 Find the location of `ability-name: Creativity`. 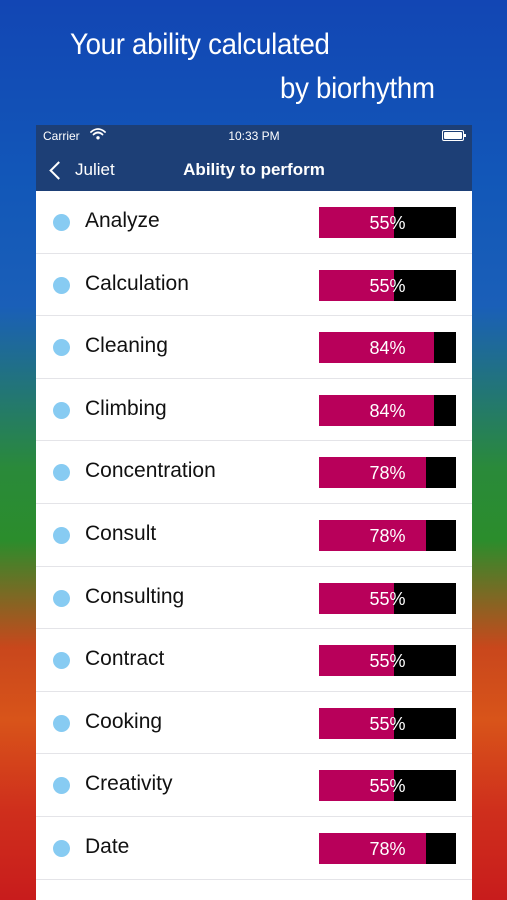

ability-name: Creativity is located at coordinates (129, 784).